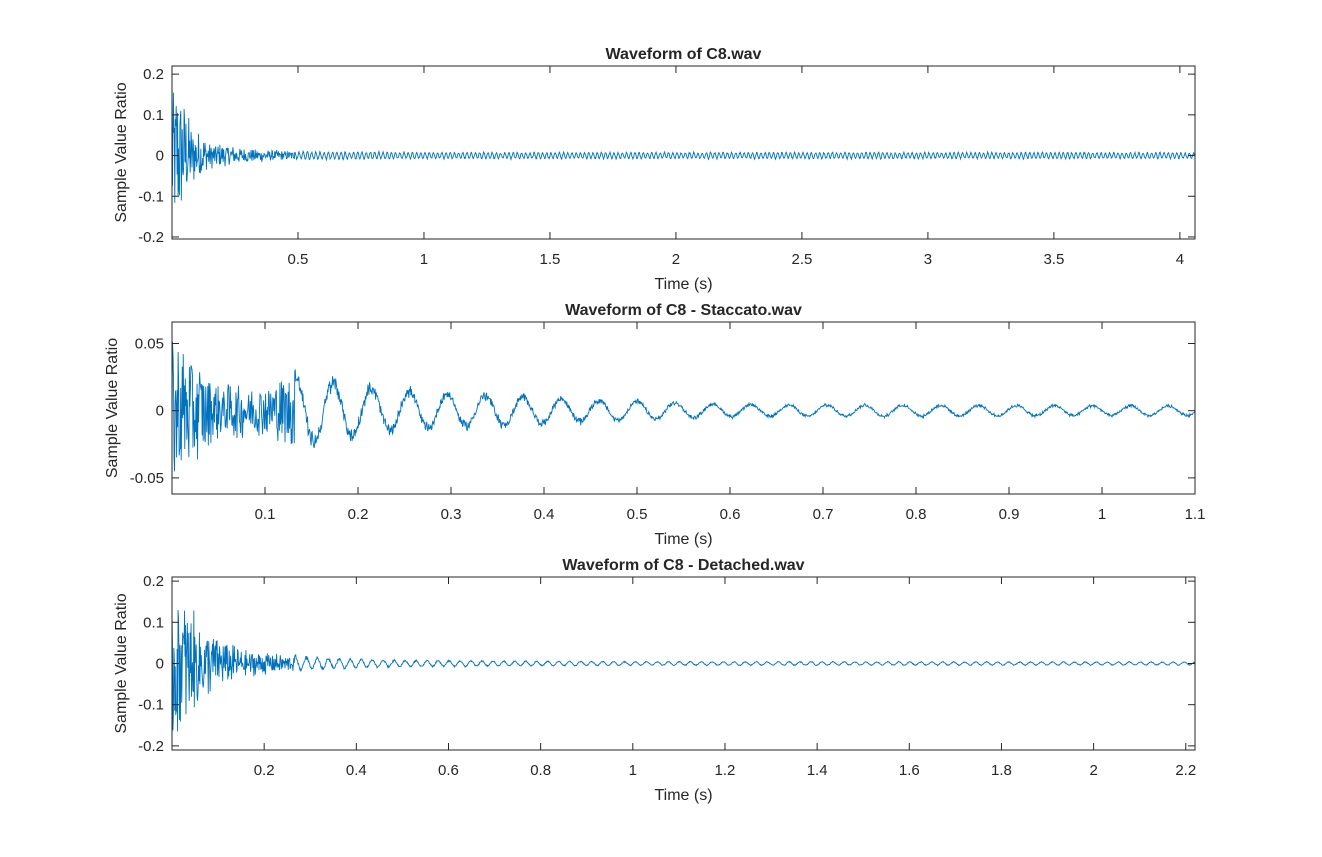 Image resolution: width=1322 pixels, height=857 pixels. What do you see at coordinates (683, 310) in the screenshot?
I see `chart-title: Waveform of C8 - Staccato.wav` at bounding box center [683, 310].